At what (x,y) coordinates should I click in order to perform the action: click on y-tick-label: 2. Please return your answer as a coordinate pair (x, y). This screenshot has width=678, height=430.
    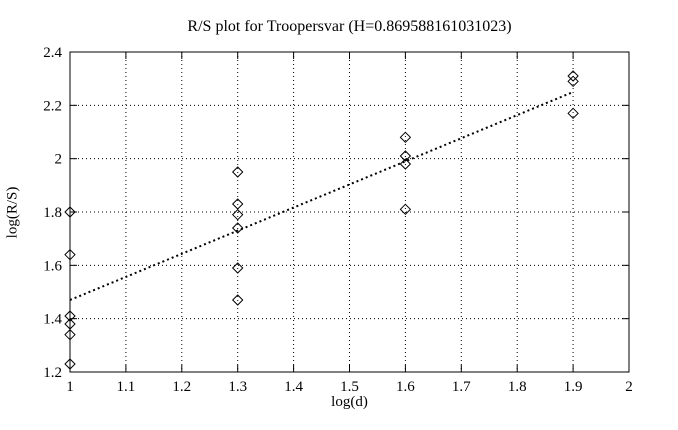
    Looking at the image, I should click on (59, 160).